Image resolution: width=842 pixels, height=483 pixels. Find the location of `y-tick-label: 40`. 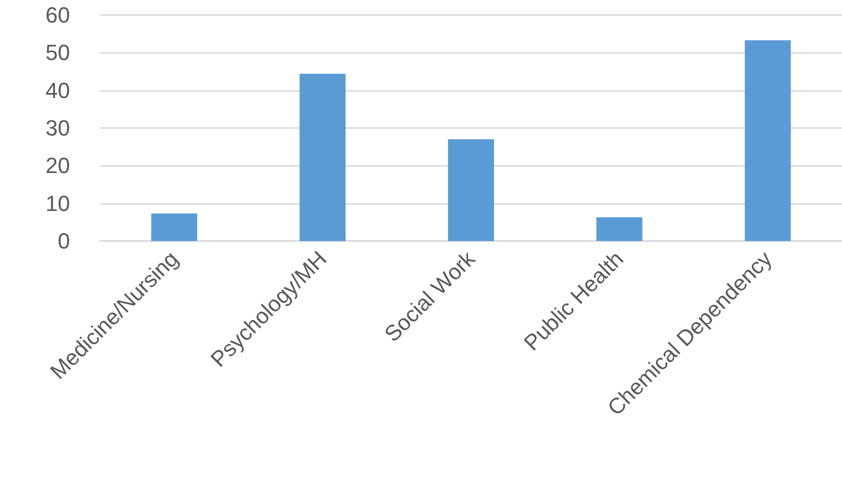

y-tick-label: 40 is located at coordinates (58, 90).